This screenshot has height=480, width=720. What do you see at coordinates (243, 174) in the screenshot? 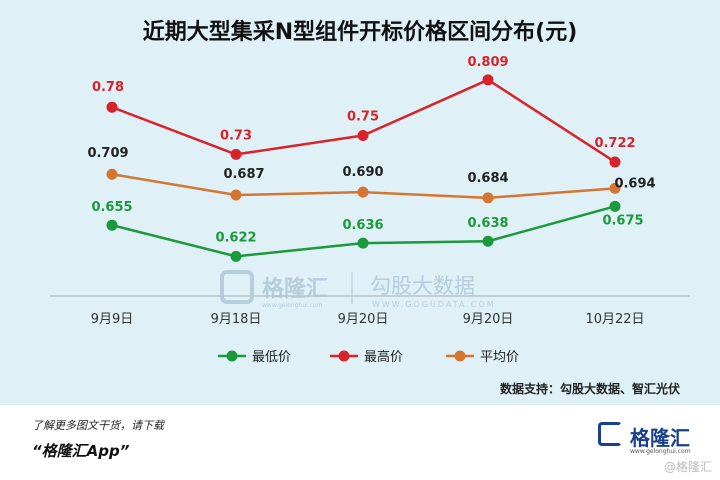
I see `data-label: 0.687` at bounding box center [243, 174].